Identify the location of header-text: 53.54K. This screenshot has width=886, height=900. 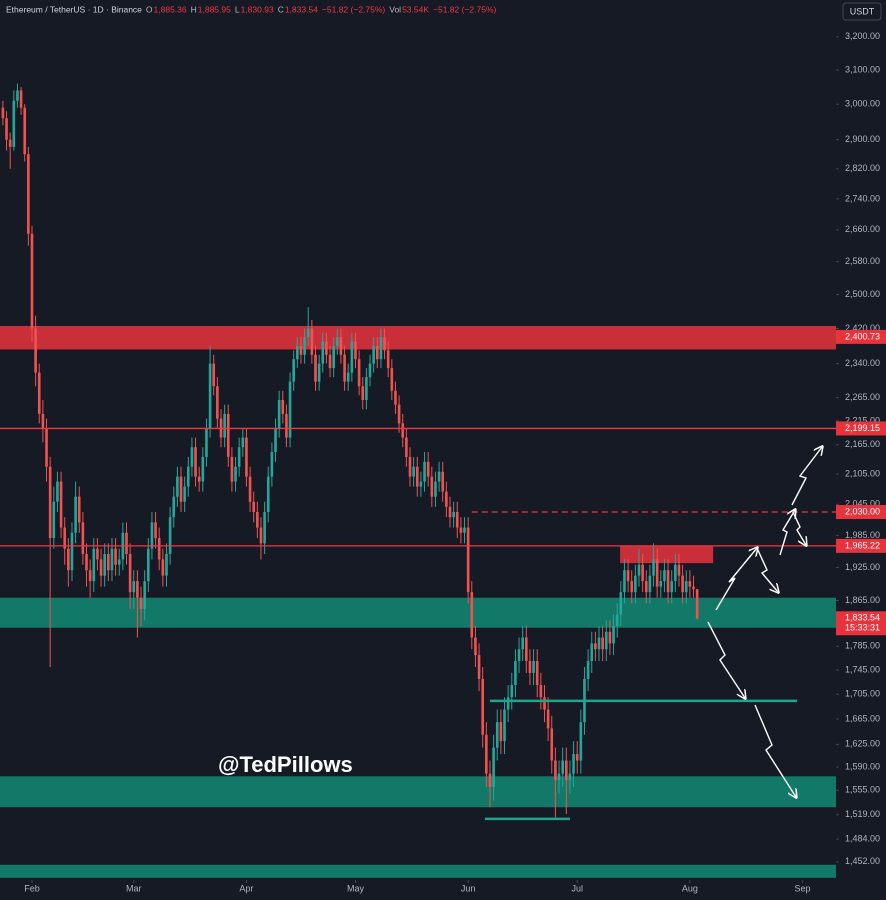
(415, 9).